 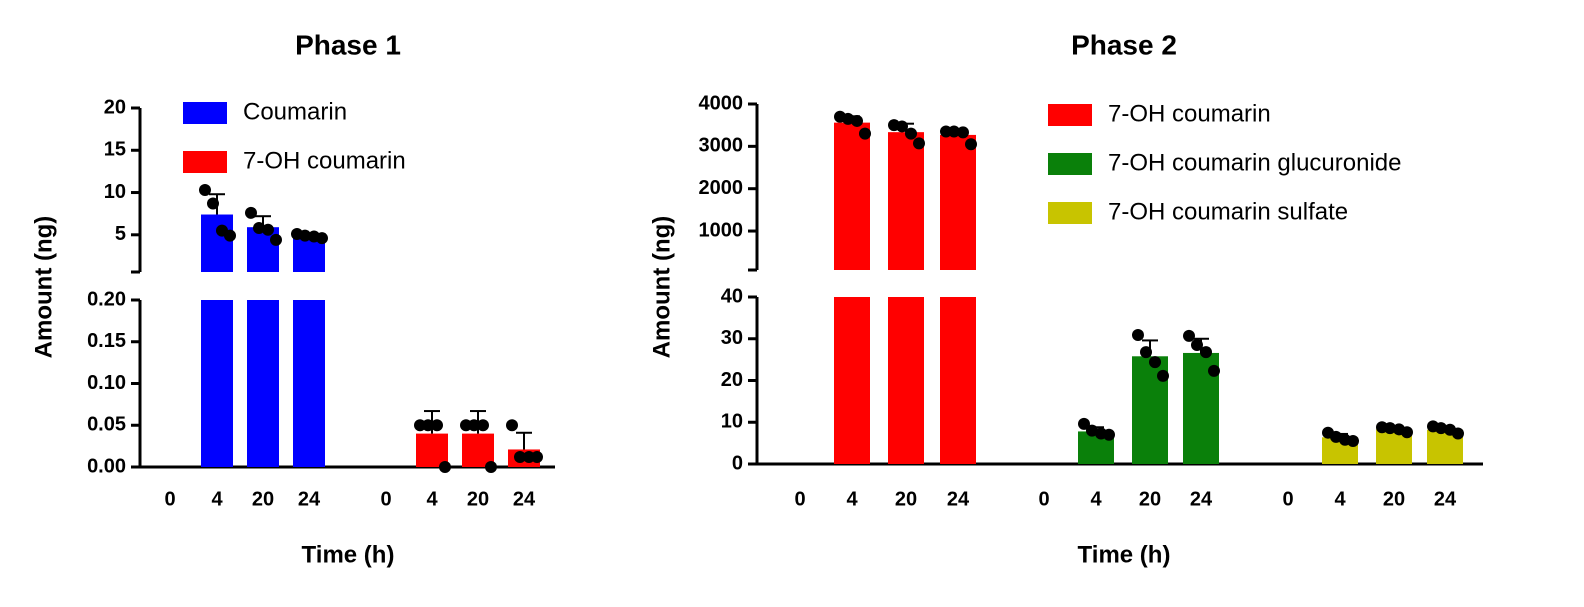 What do you see at coordinates (661, 287) in the screenshot?
I see `y-axis-label: Amount (ng)` at bounding box center [661, 287].